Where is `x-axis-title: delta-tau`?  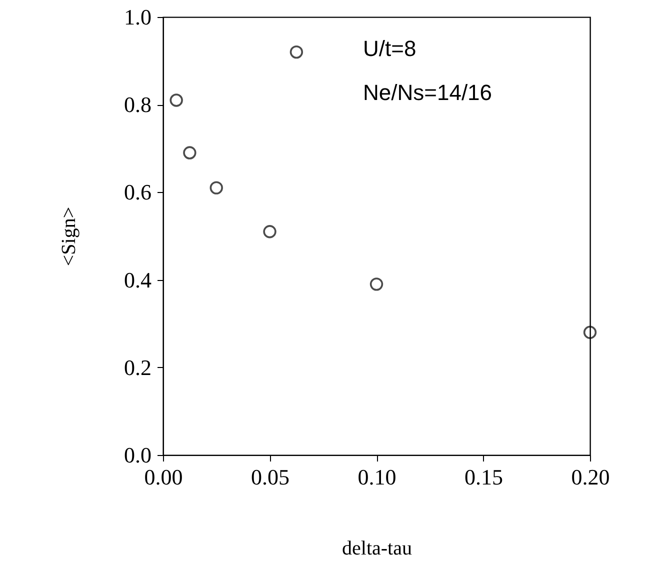
x-axis-title: delta-tau is located at coordinates (377, 549).